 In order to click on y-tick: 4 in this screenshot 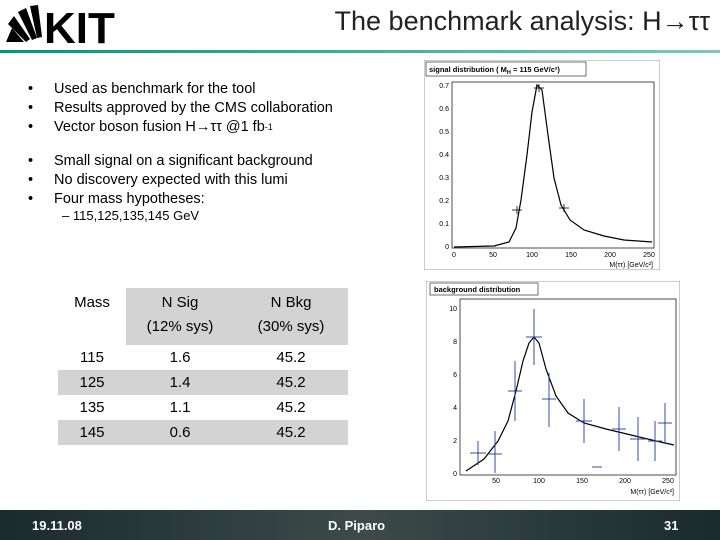, I will do `click(455, 408)`.